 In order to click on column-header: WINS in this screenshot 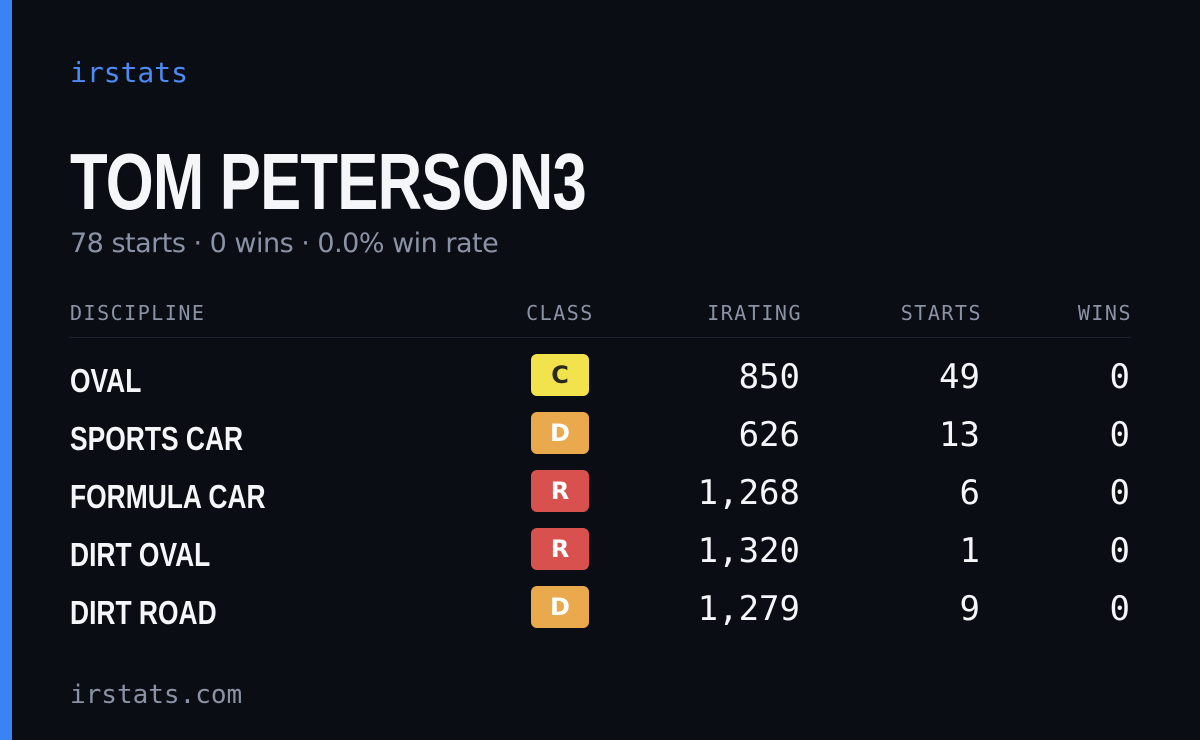, I will do `click(1104, 313)`.